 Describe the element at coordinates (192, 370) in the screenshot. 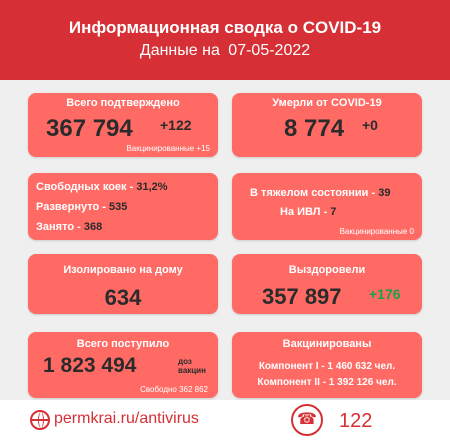

I see `doses-unit-line2: вакцин` at that location.